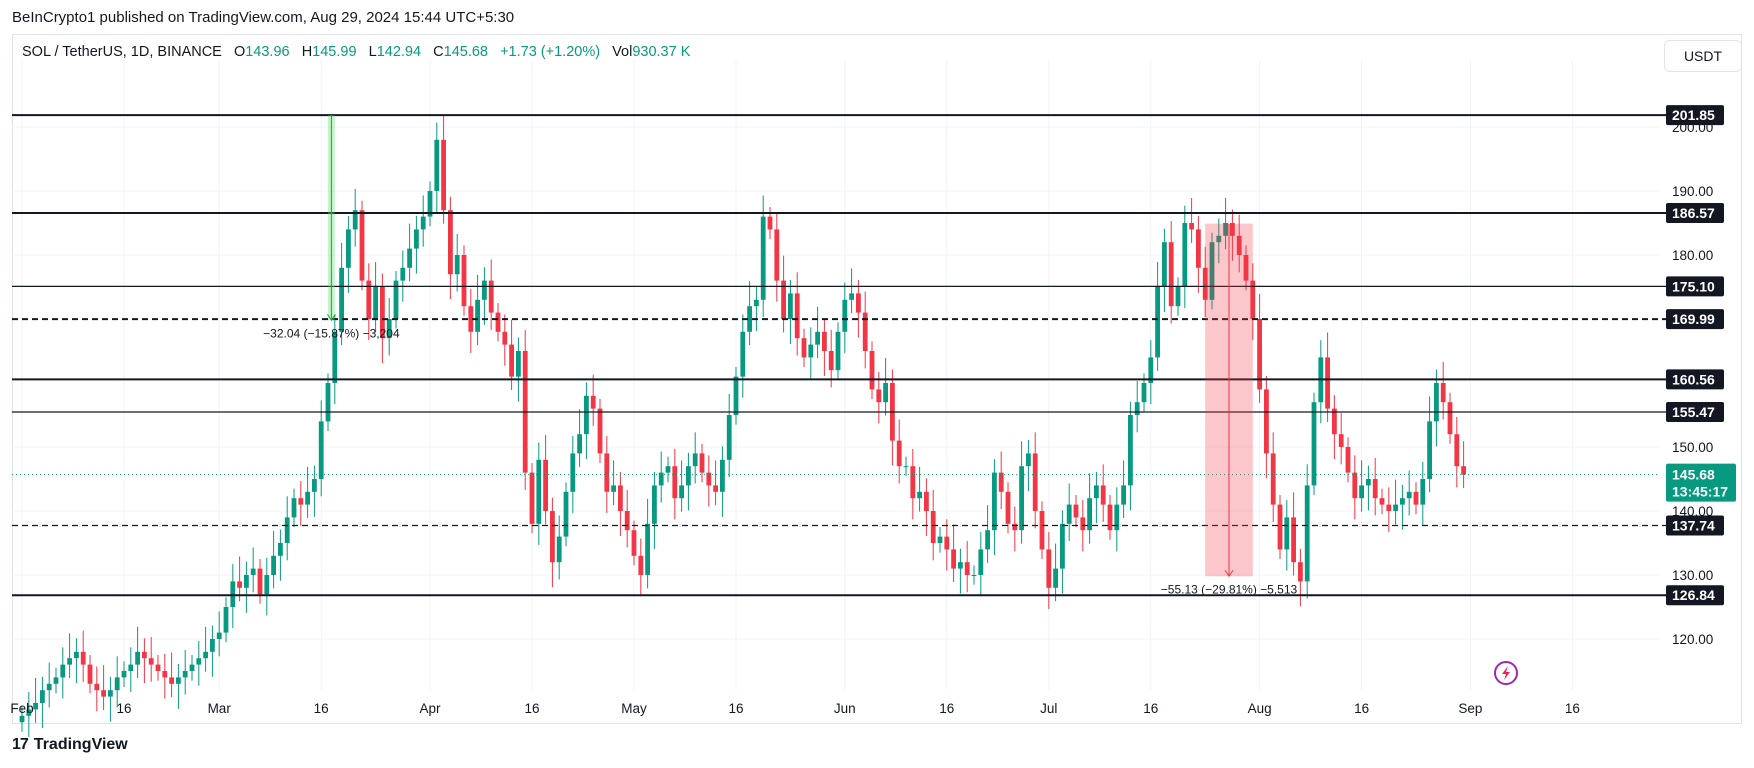 The width and height of the screenshot is (1754, 768). I want to click on price-tick-label: 120.00, so click(1692, 639).